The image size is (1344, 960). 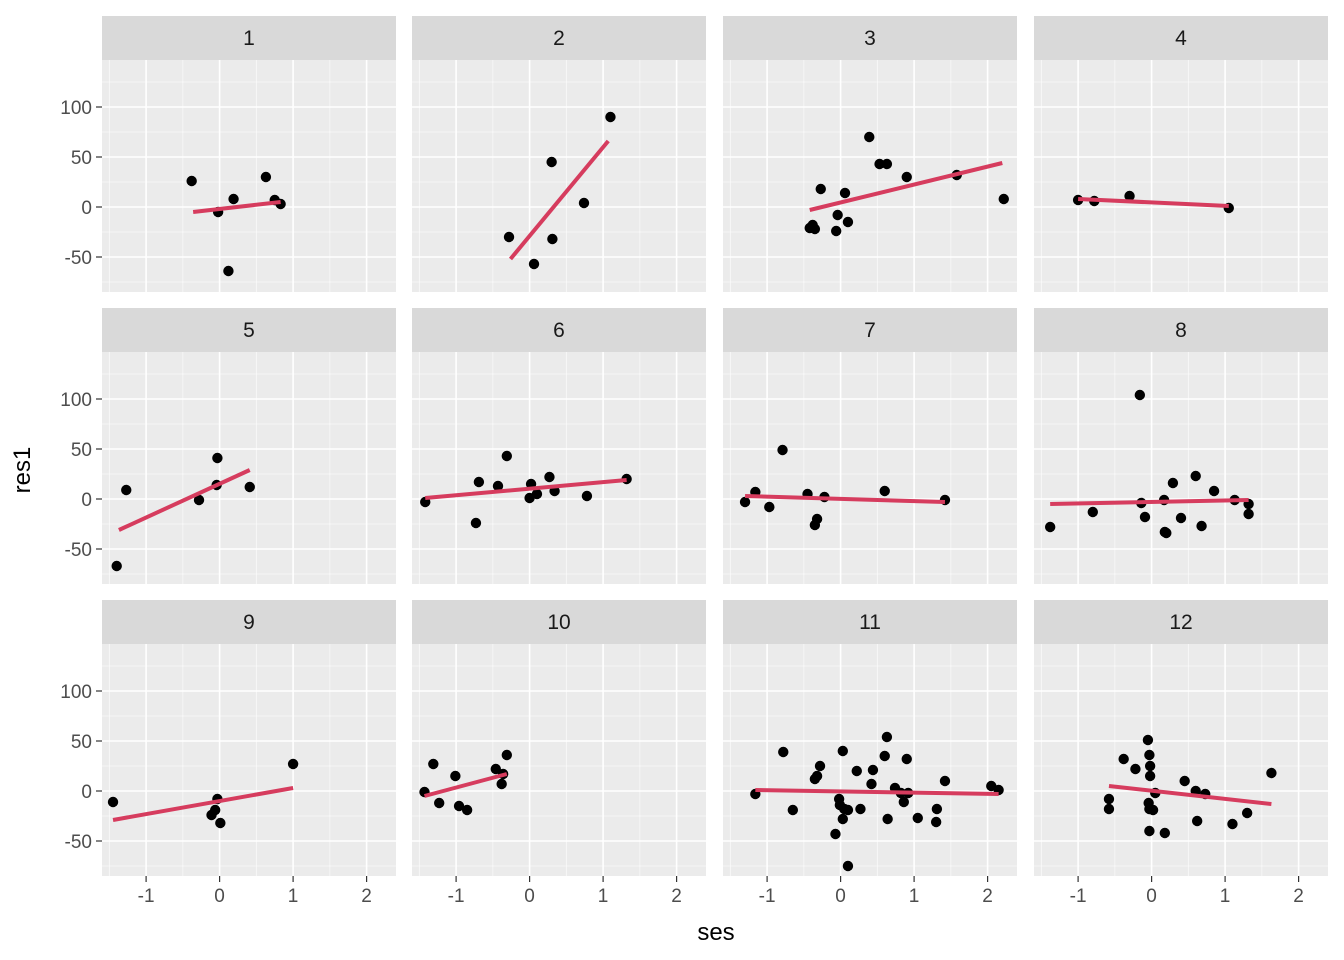 I want to click on y-axis-title: res1, so click(x=22, y=470).